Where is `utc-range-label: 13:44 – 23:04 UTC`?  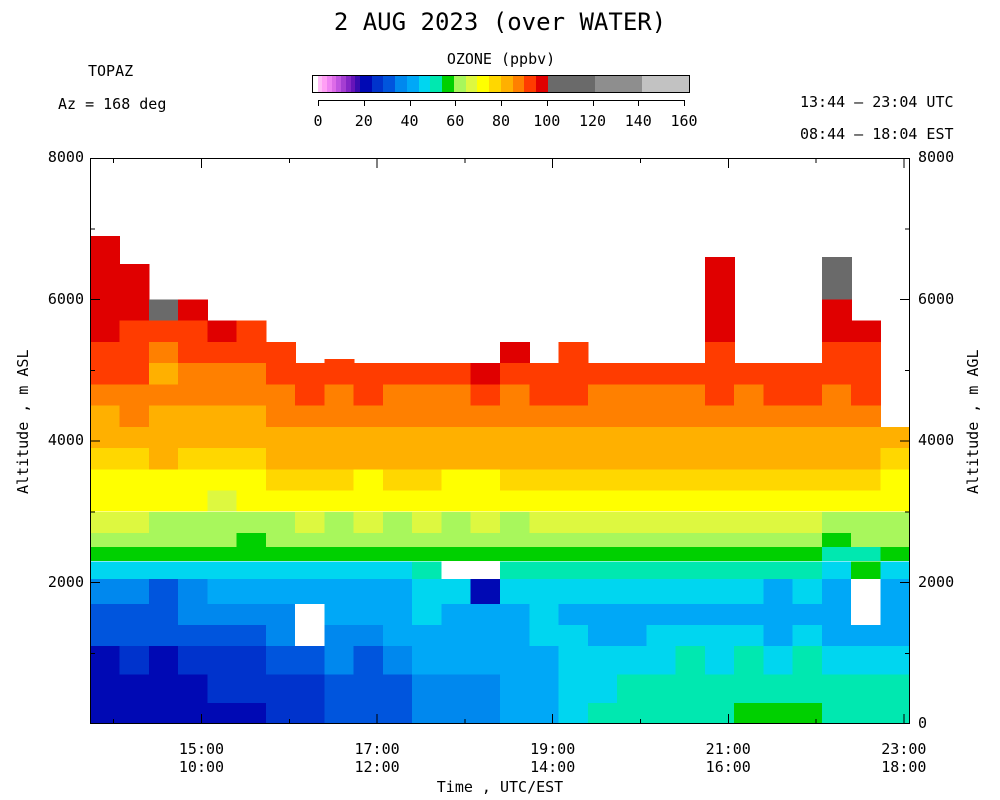 utc-range-label: 13:44 – 23:04 UTC is located at coordinates (877, 102).